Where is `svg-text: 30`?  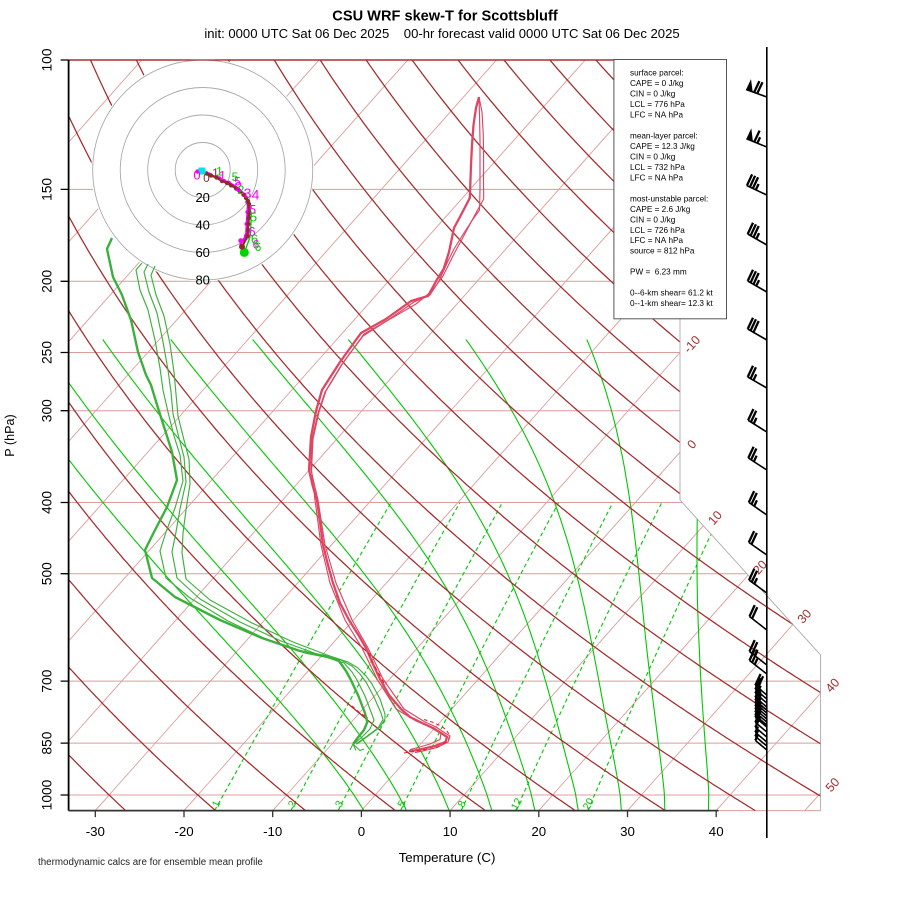
svg-text: 30 is located at coordinates (627, 831).